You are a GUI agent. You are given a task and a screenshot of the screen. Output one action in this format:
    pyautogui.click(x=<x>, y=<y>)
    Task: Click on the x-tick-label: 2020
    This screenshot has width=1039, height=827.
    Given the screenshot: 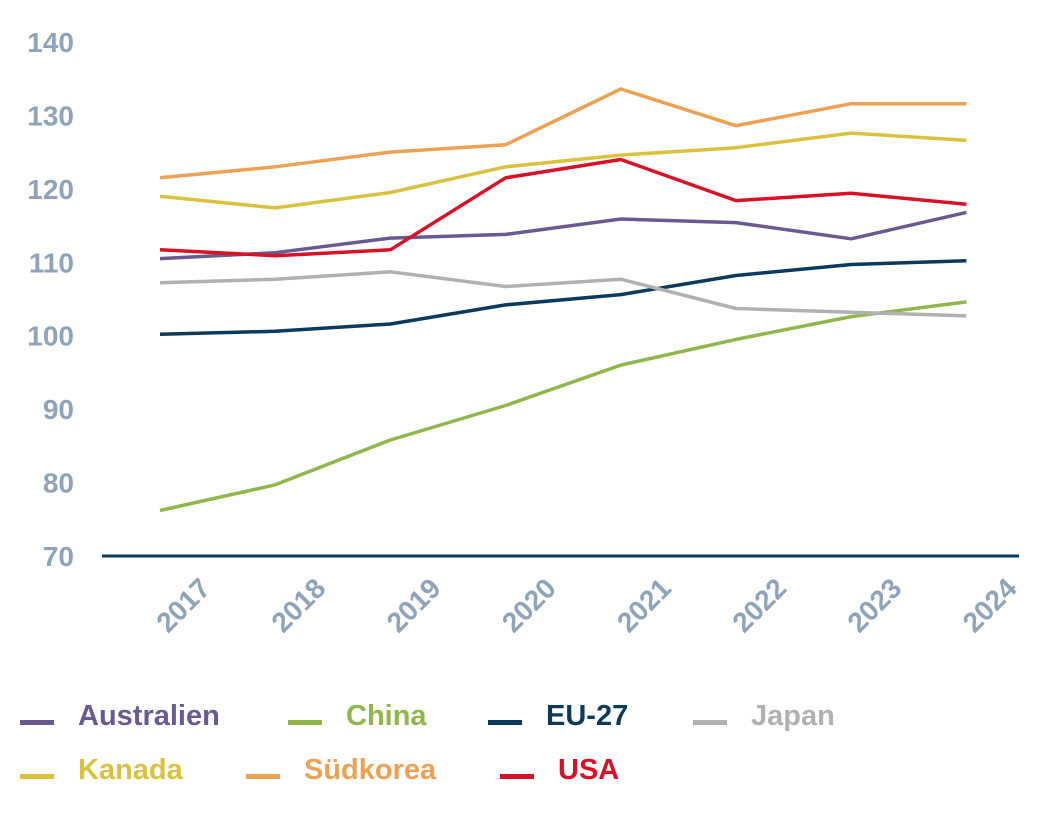 What is the action you would take?
    pyautogui.click(x=529, y=605)
    